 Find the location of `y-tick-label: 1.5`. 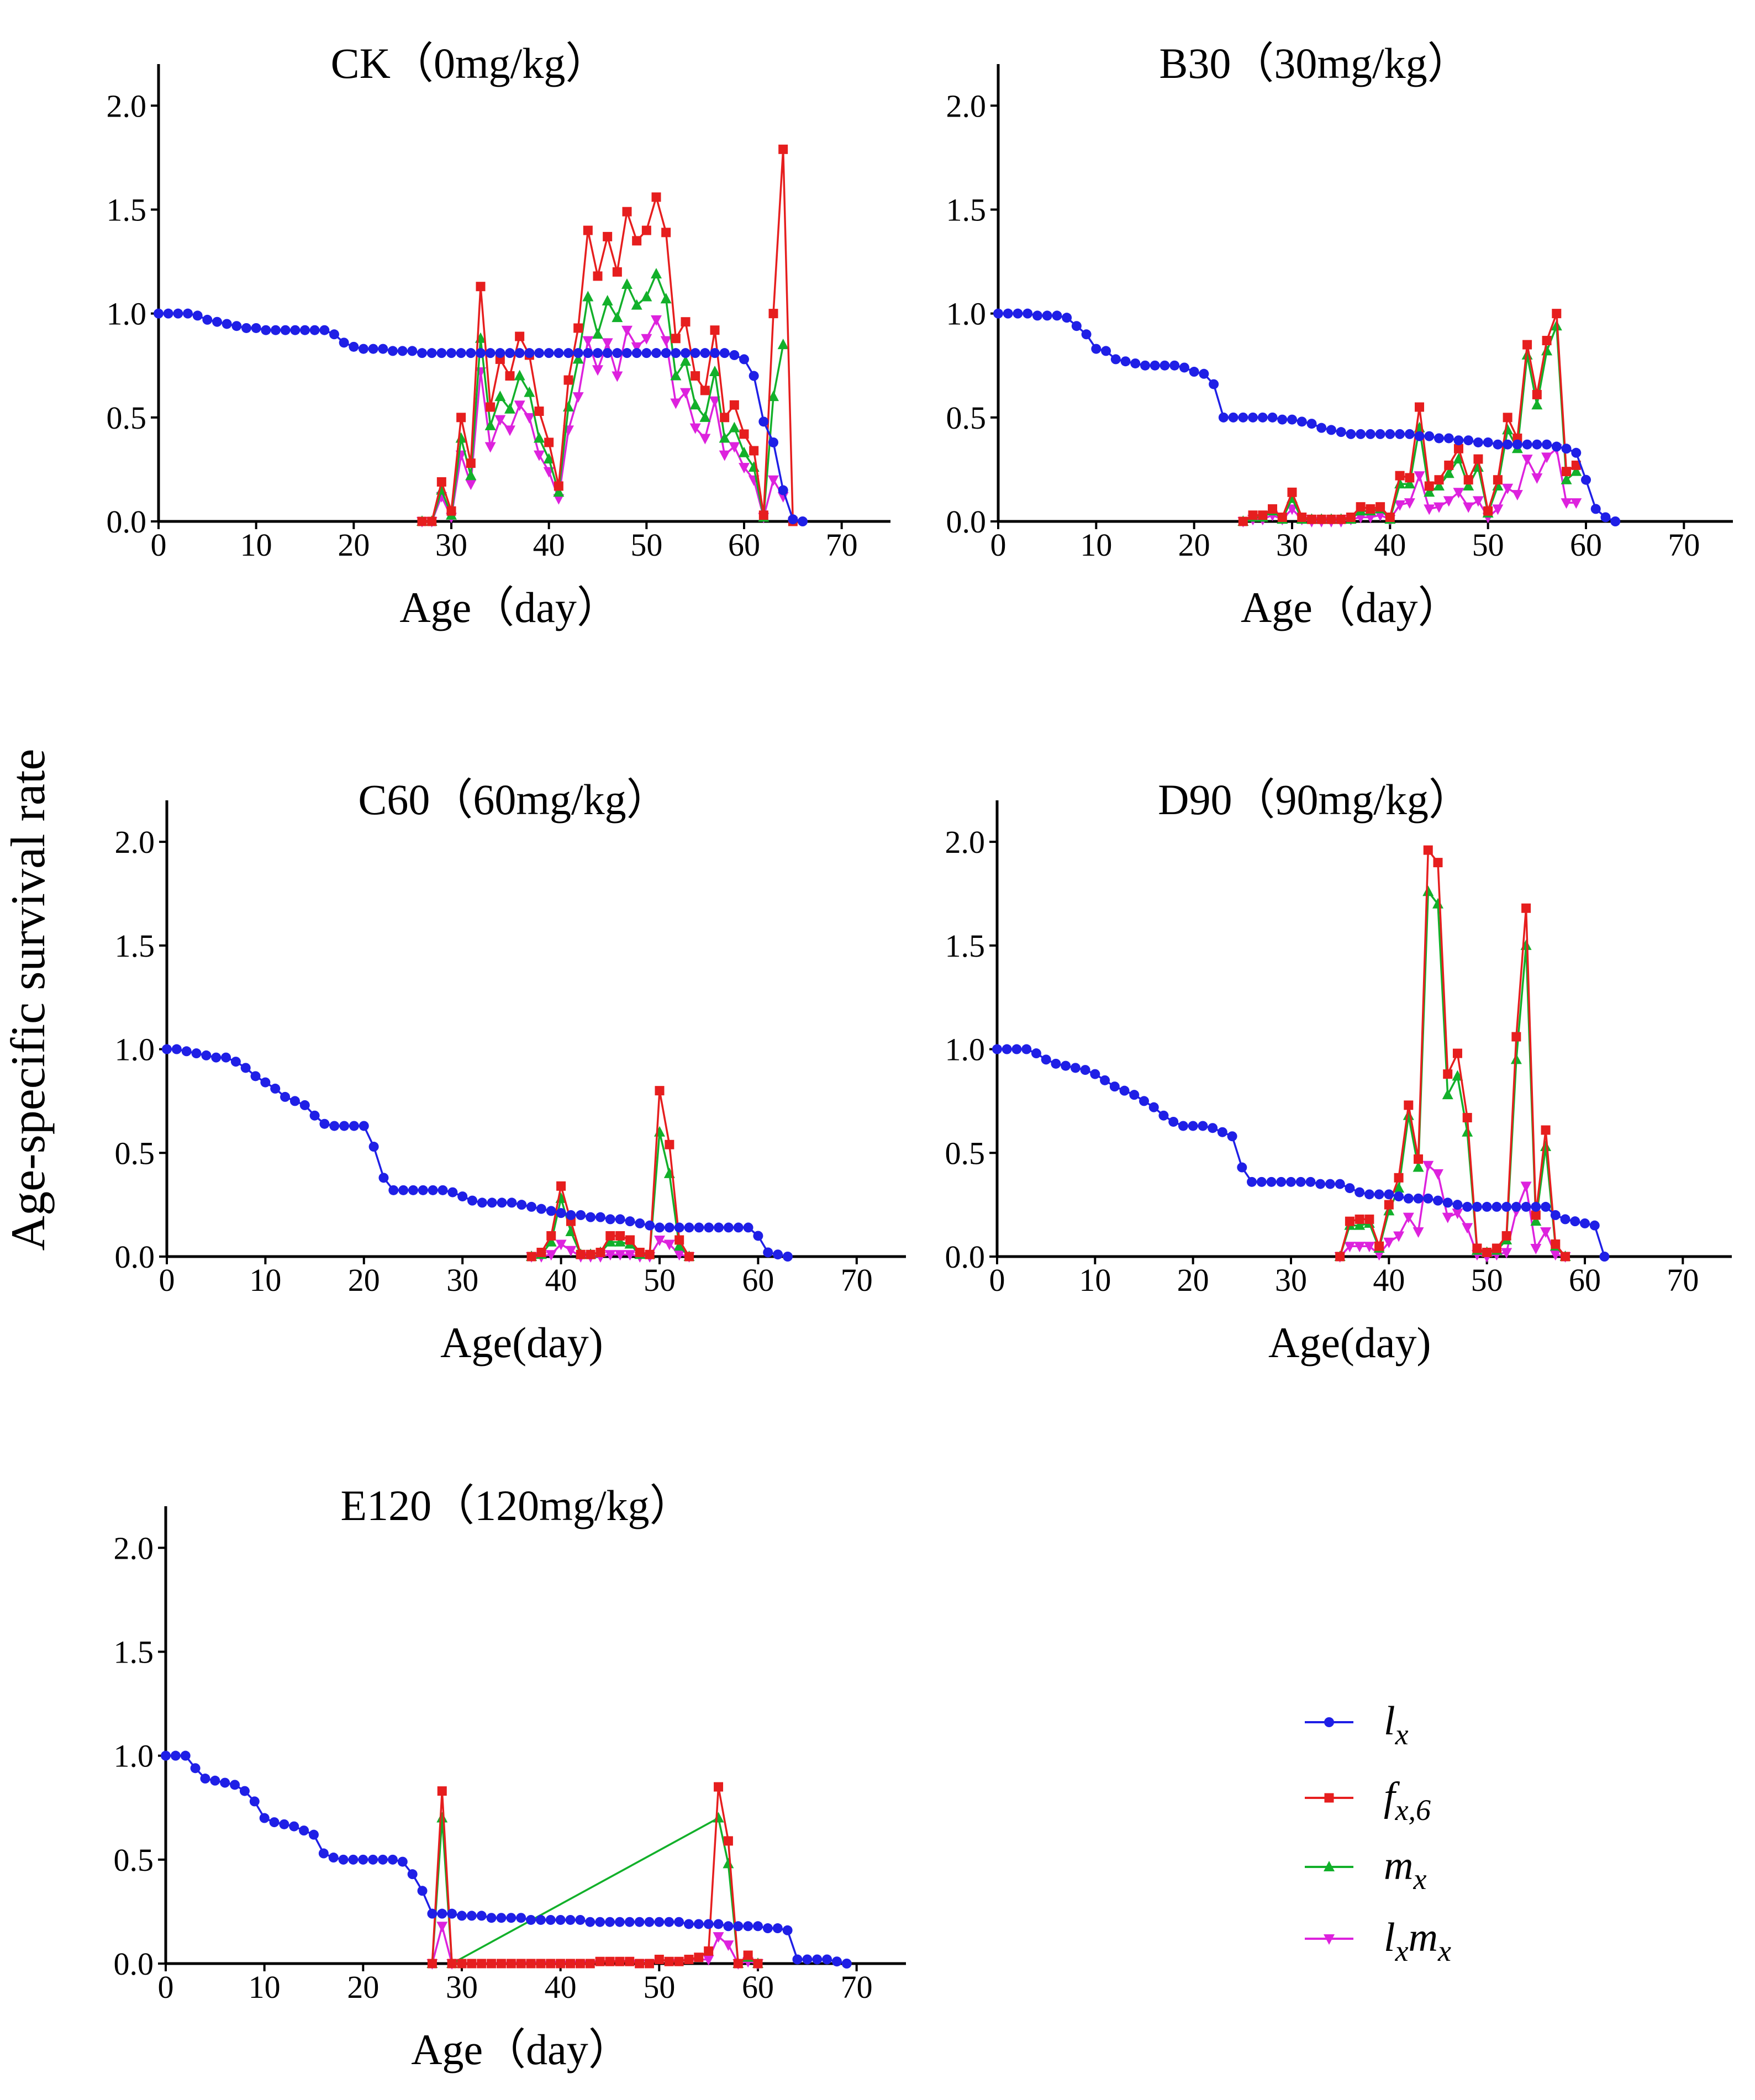

y-tick-label: 1.5 is located at coordinates (134, 1652).